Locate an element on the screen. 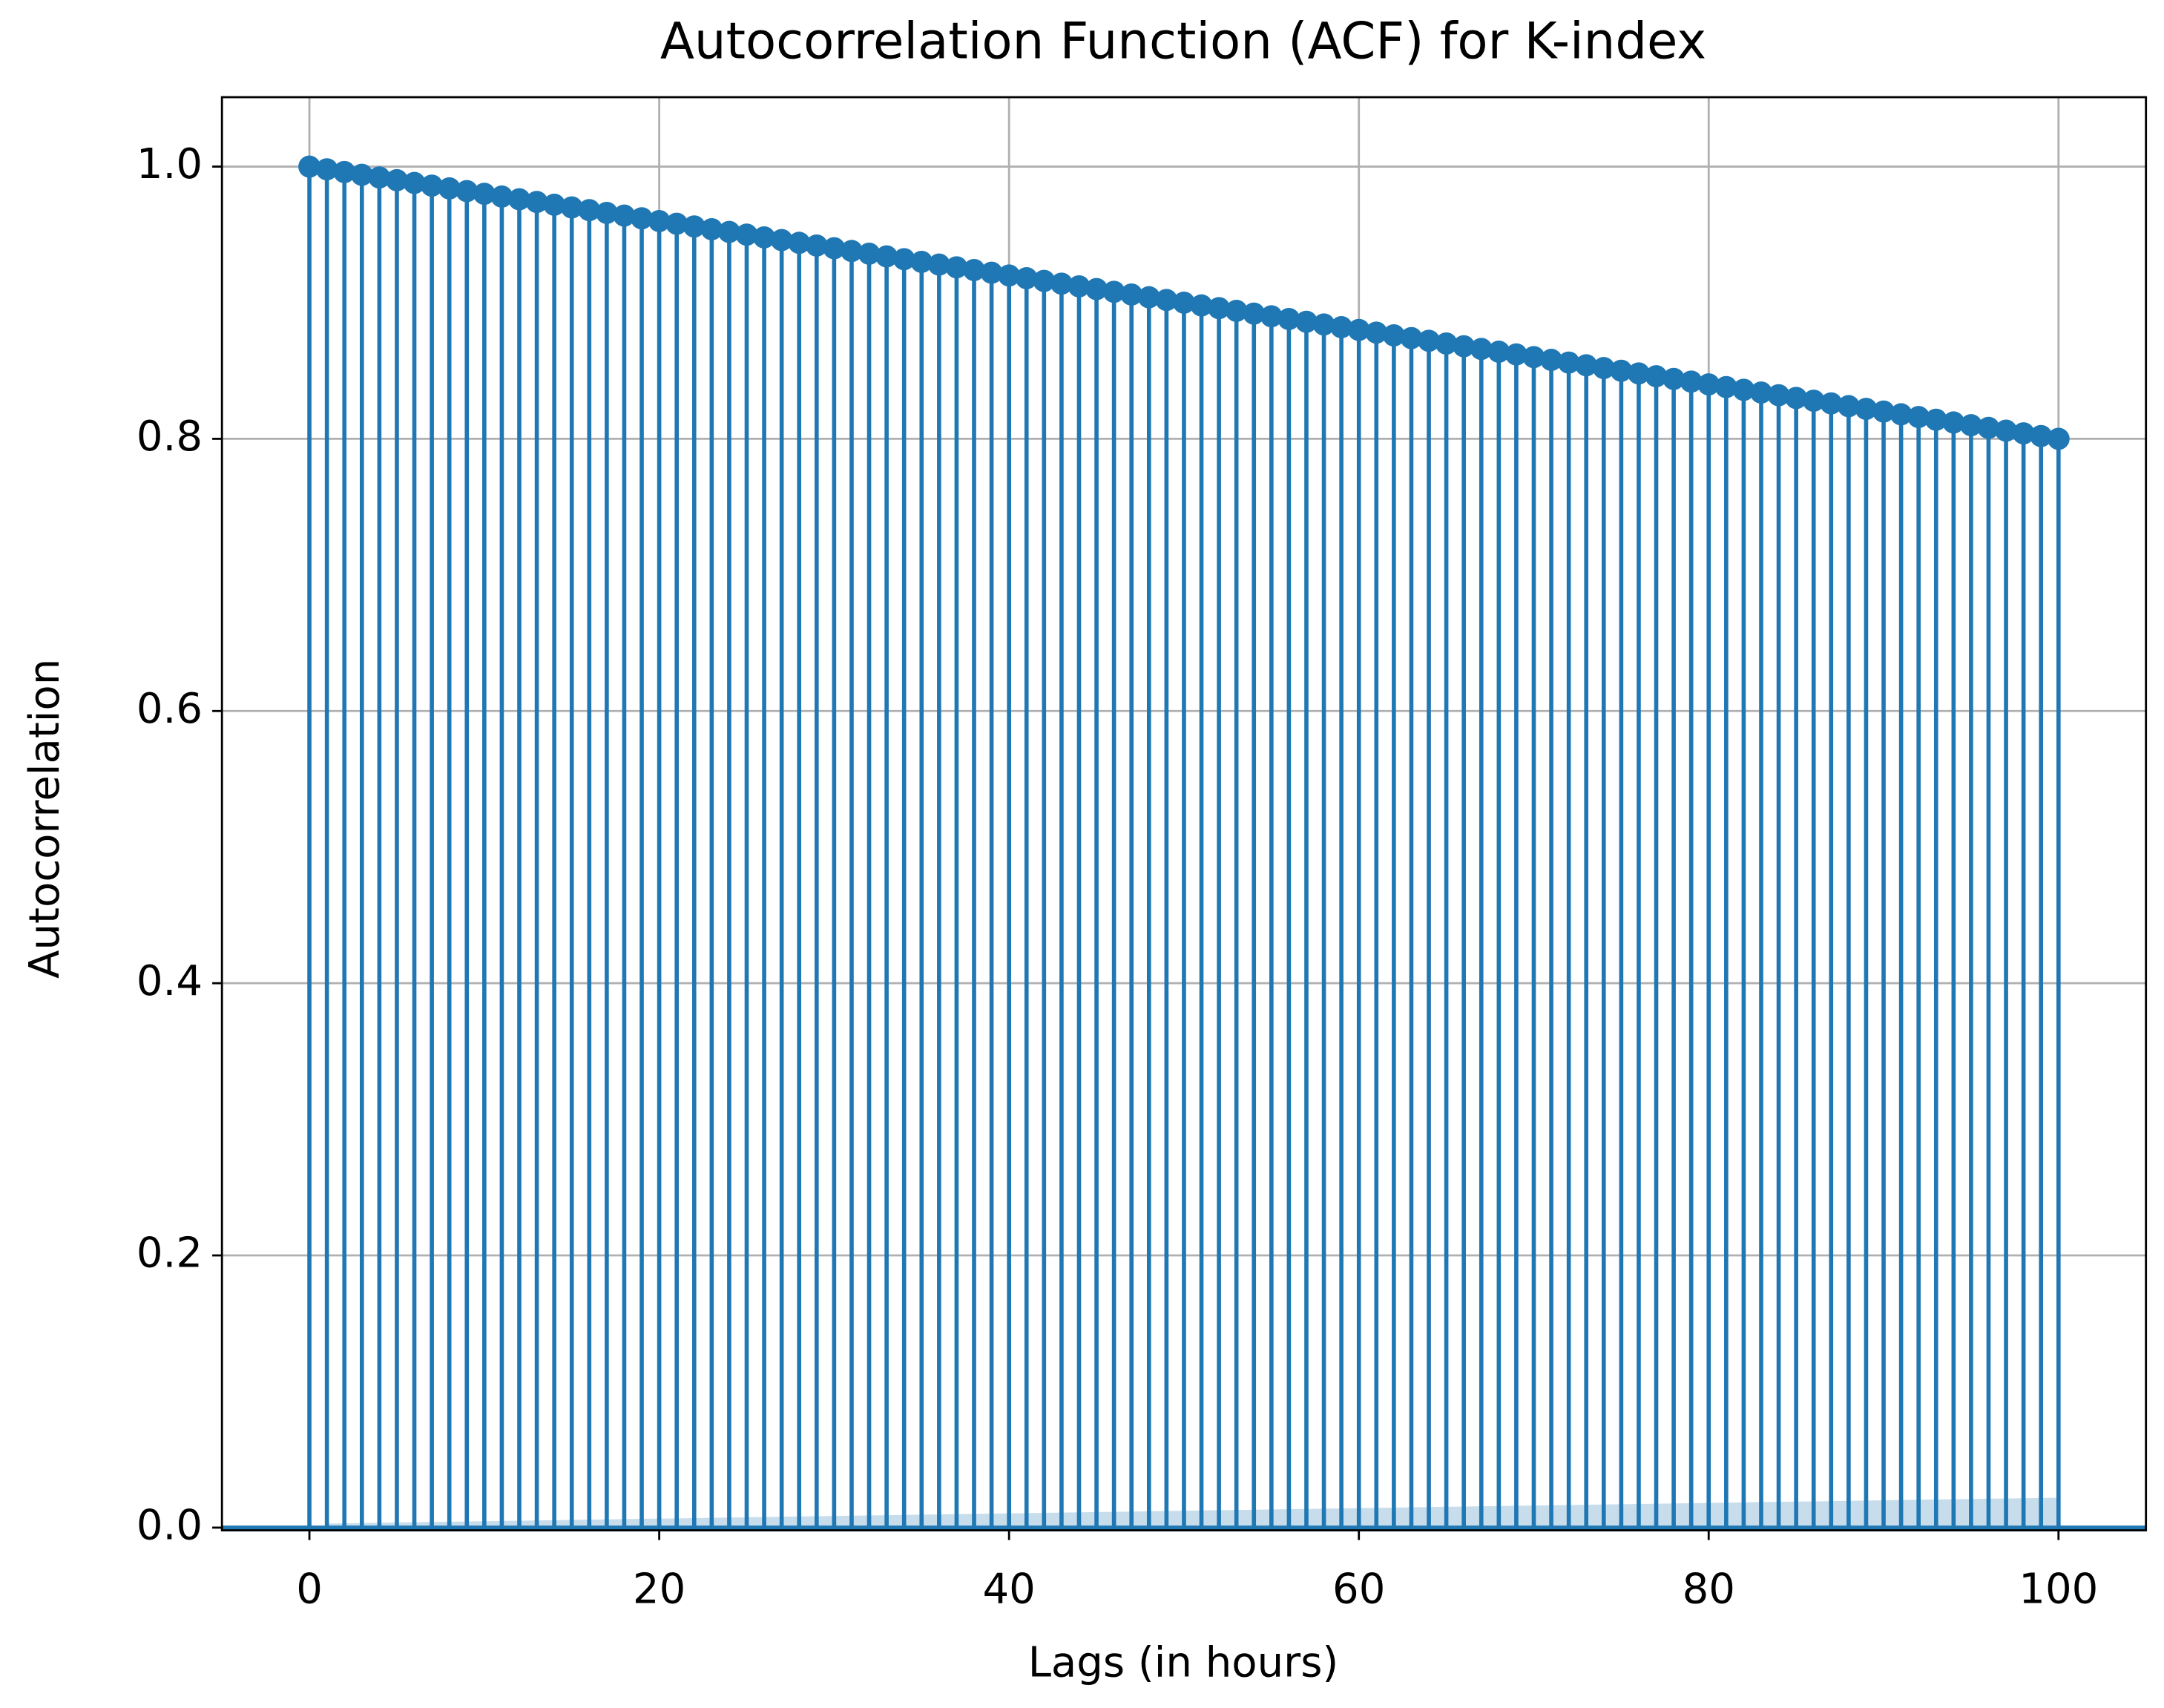 This screenshot has height=1708, width=2164. y-tick-label: 0.6 is located at coordinates (170, 709).